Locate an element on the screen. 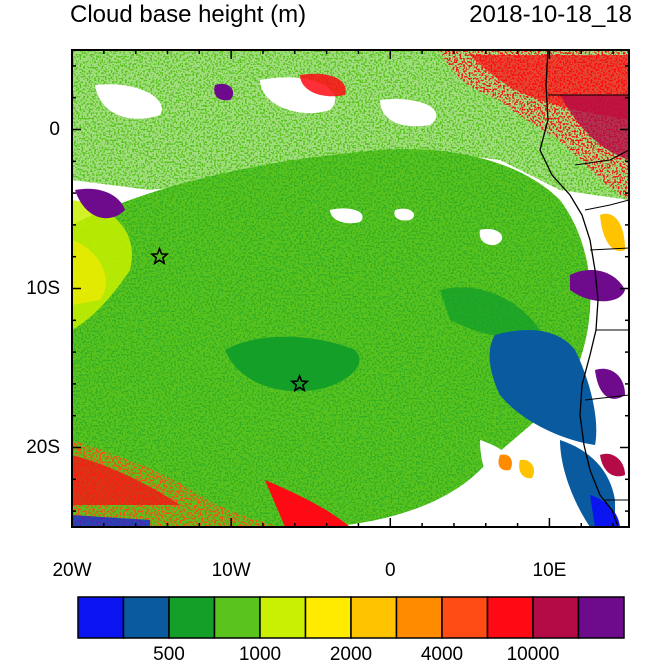  colorbar-label: 1000 is located at coordinates (260, 654).